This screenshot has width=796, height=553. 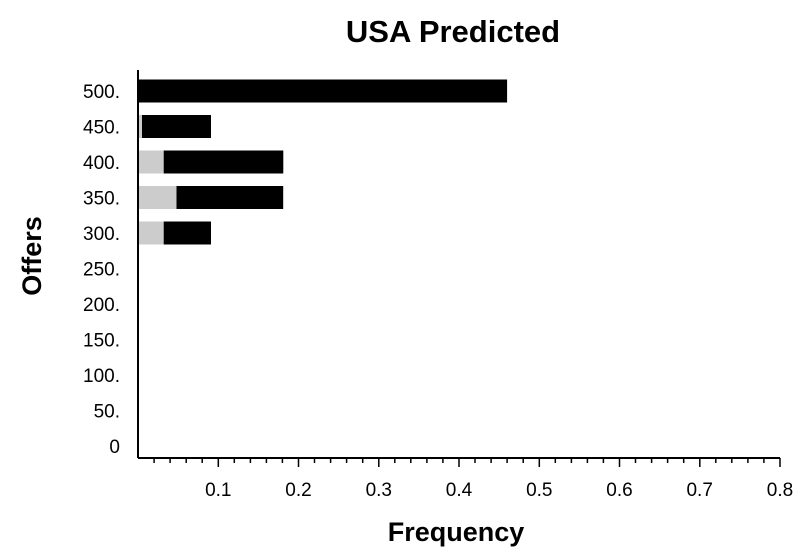 What do you see at coordinates (539, 490) in the screenshot?
I see `x-tick-label: 0.5` at bounding box center [539, 490].